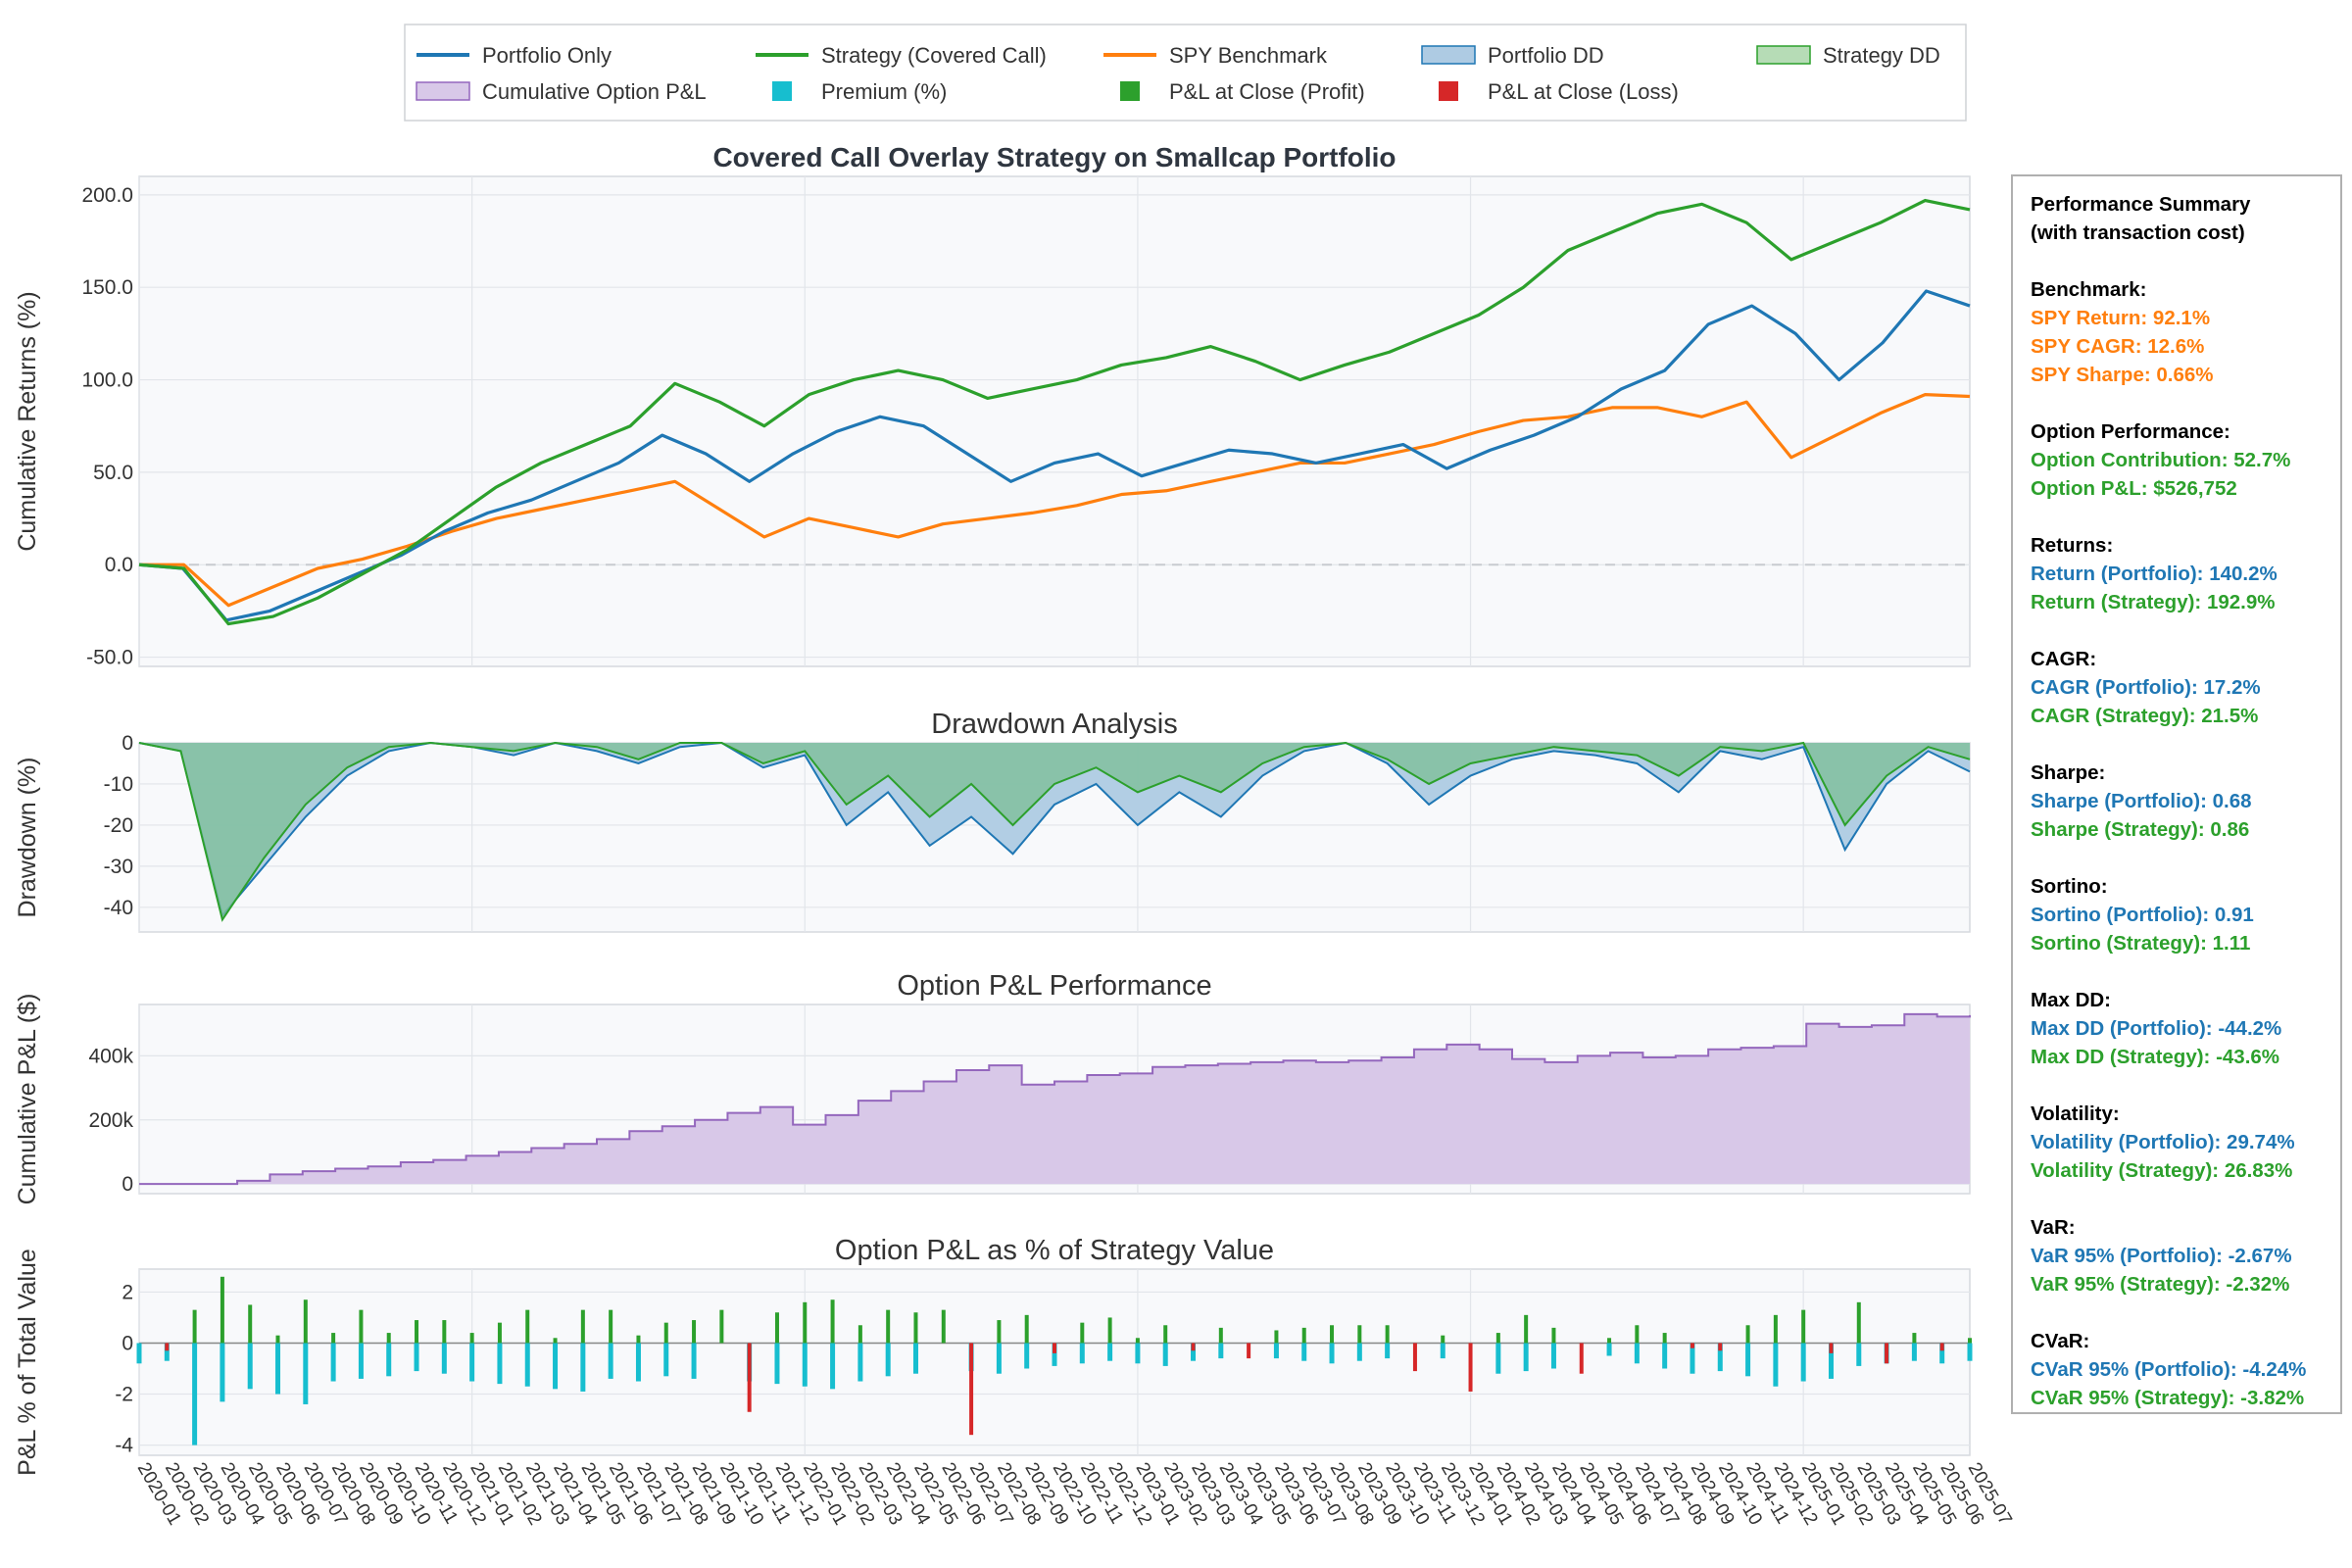  Describe the element at coordinates (884, 91) in the screenshot. I see `legend-label: Premium (%)` at that location.